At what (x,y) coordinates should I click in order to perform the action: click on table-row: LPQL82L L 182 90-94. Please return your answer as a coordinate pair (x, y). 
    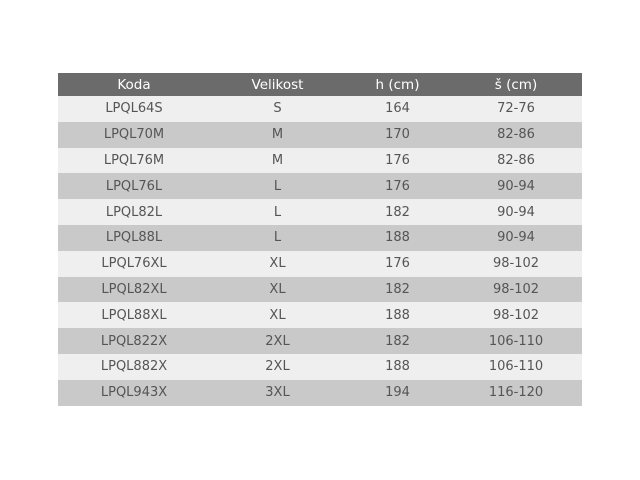
    Looking at the image, I should click on (320, 212).